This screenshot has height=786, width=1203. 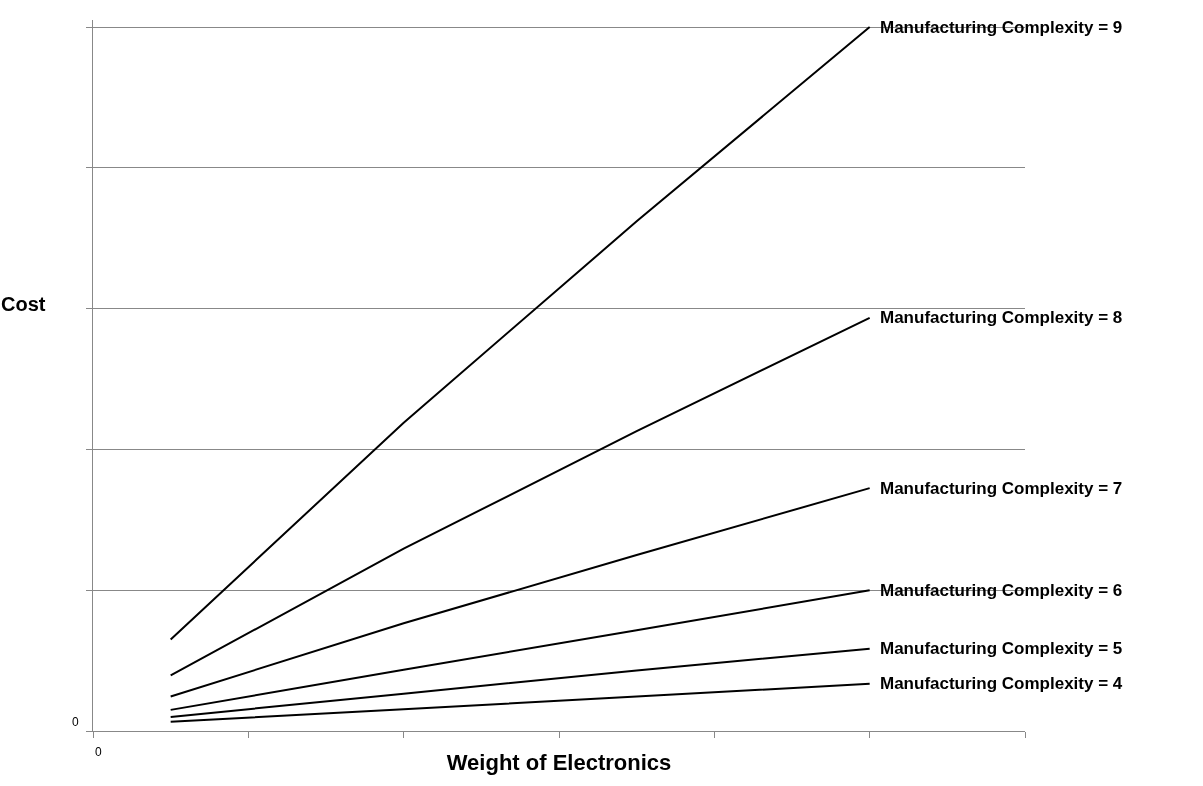 What do you see at coordinates (23, 304) in the screenshot?
I see `y-axis-title: Cost` at bounding box center [23, 304].